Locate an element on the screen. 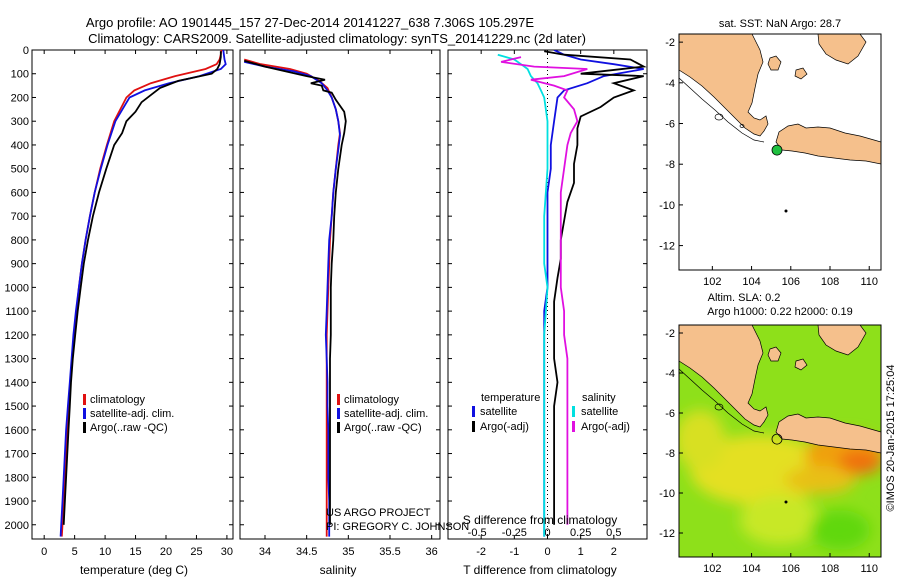 This screenshot has height=580, width=900. x-tick-label: -1 is located at coordinates (514, 552).